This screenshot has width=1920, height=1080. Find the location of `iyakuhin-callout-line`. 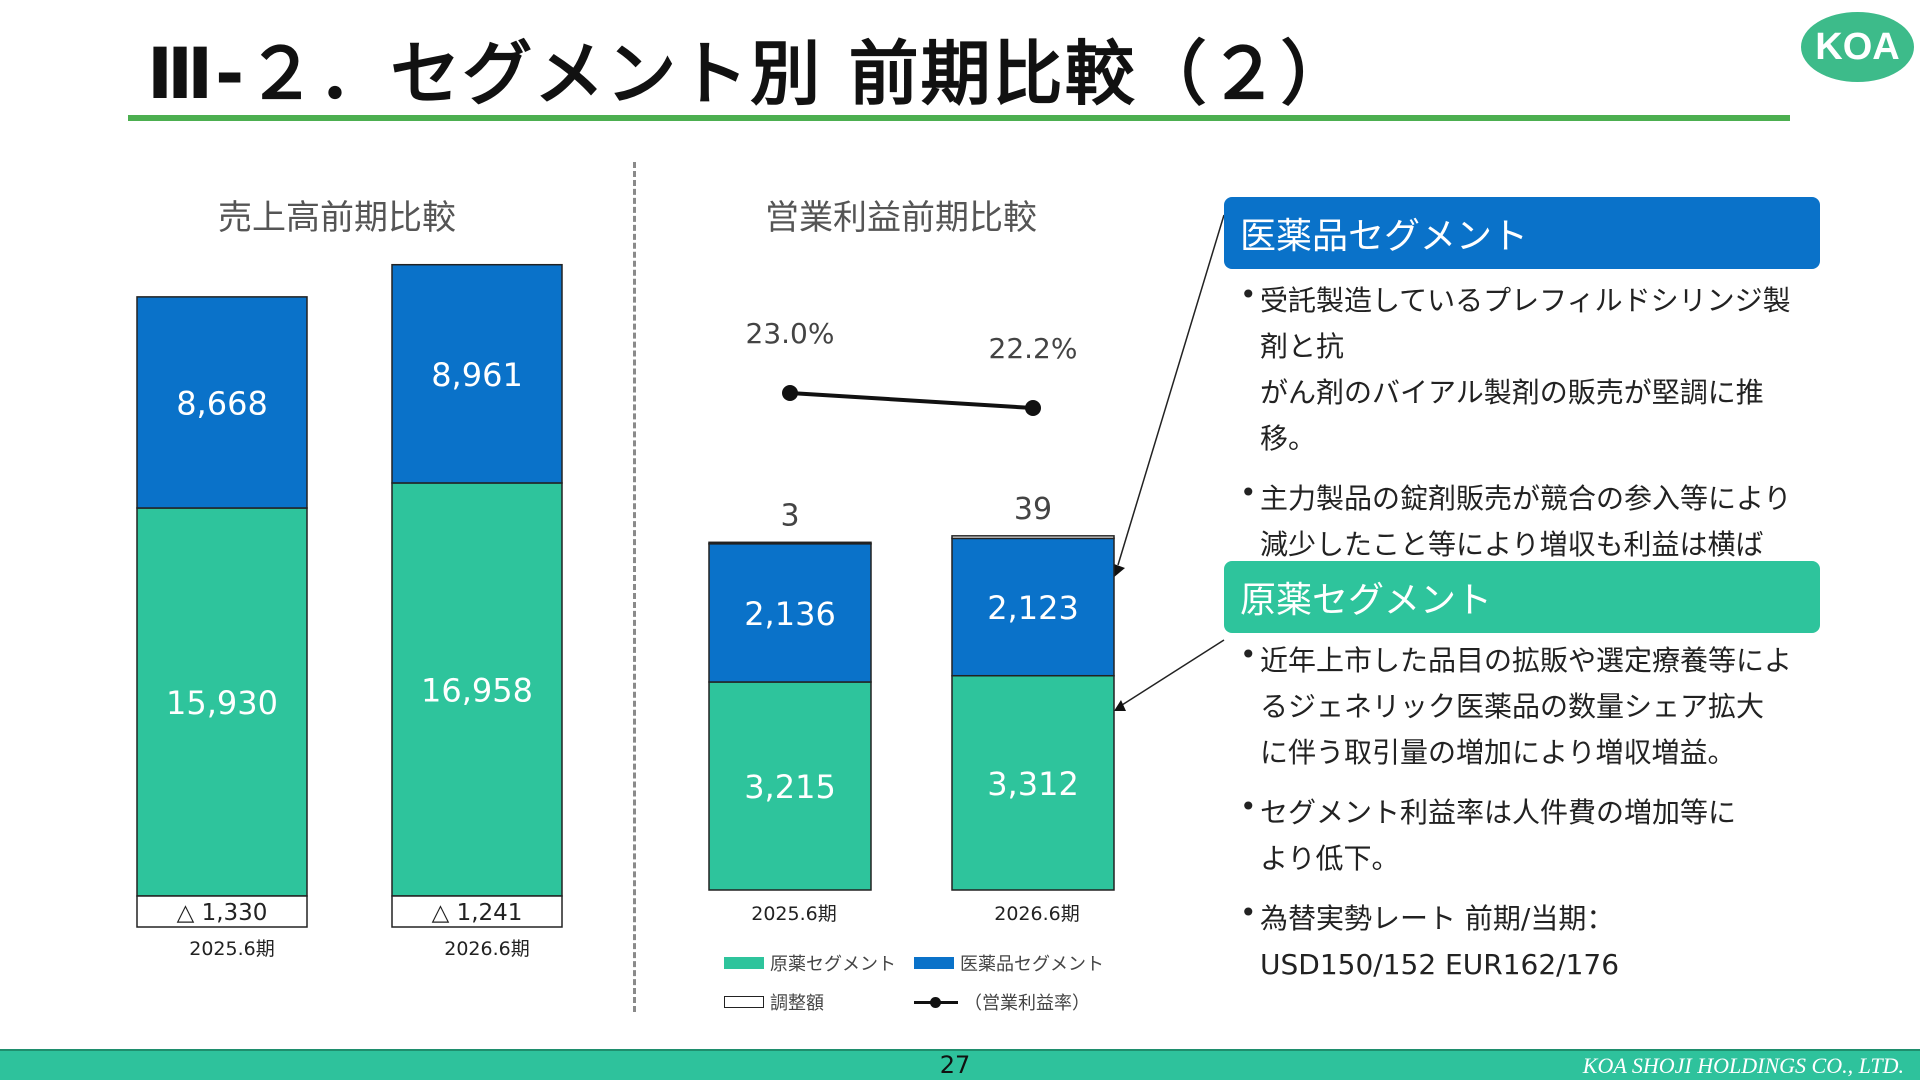

iyakuhin-callout-line is located at coordinates (1171, 390).